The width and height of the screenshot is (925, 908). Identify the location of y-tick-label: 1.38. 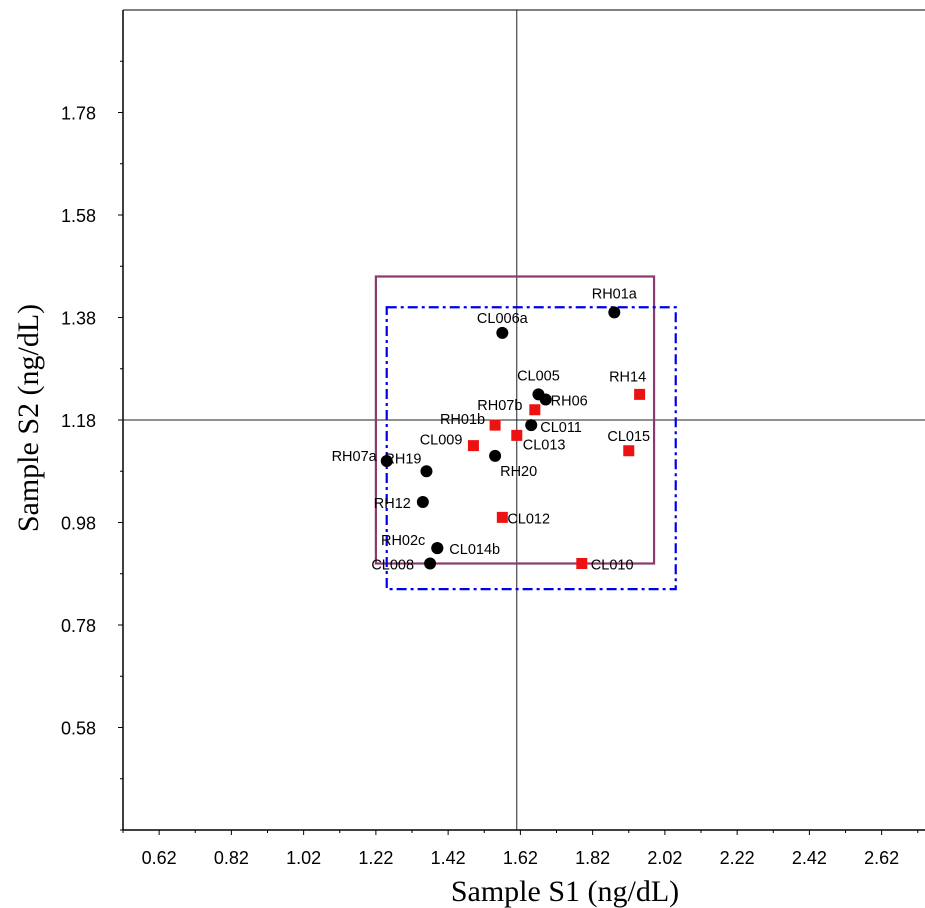
(78, 319).